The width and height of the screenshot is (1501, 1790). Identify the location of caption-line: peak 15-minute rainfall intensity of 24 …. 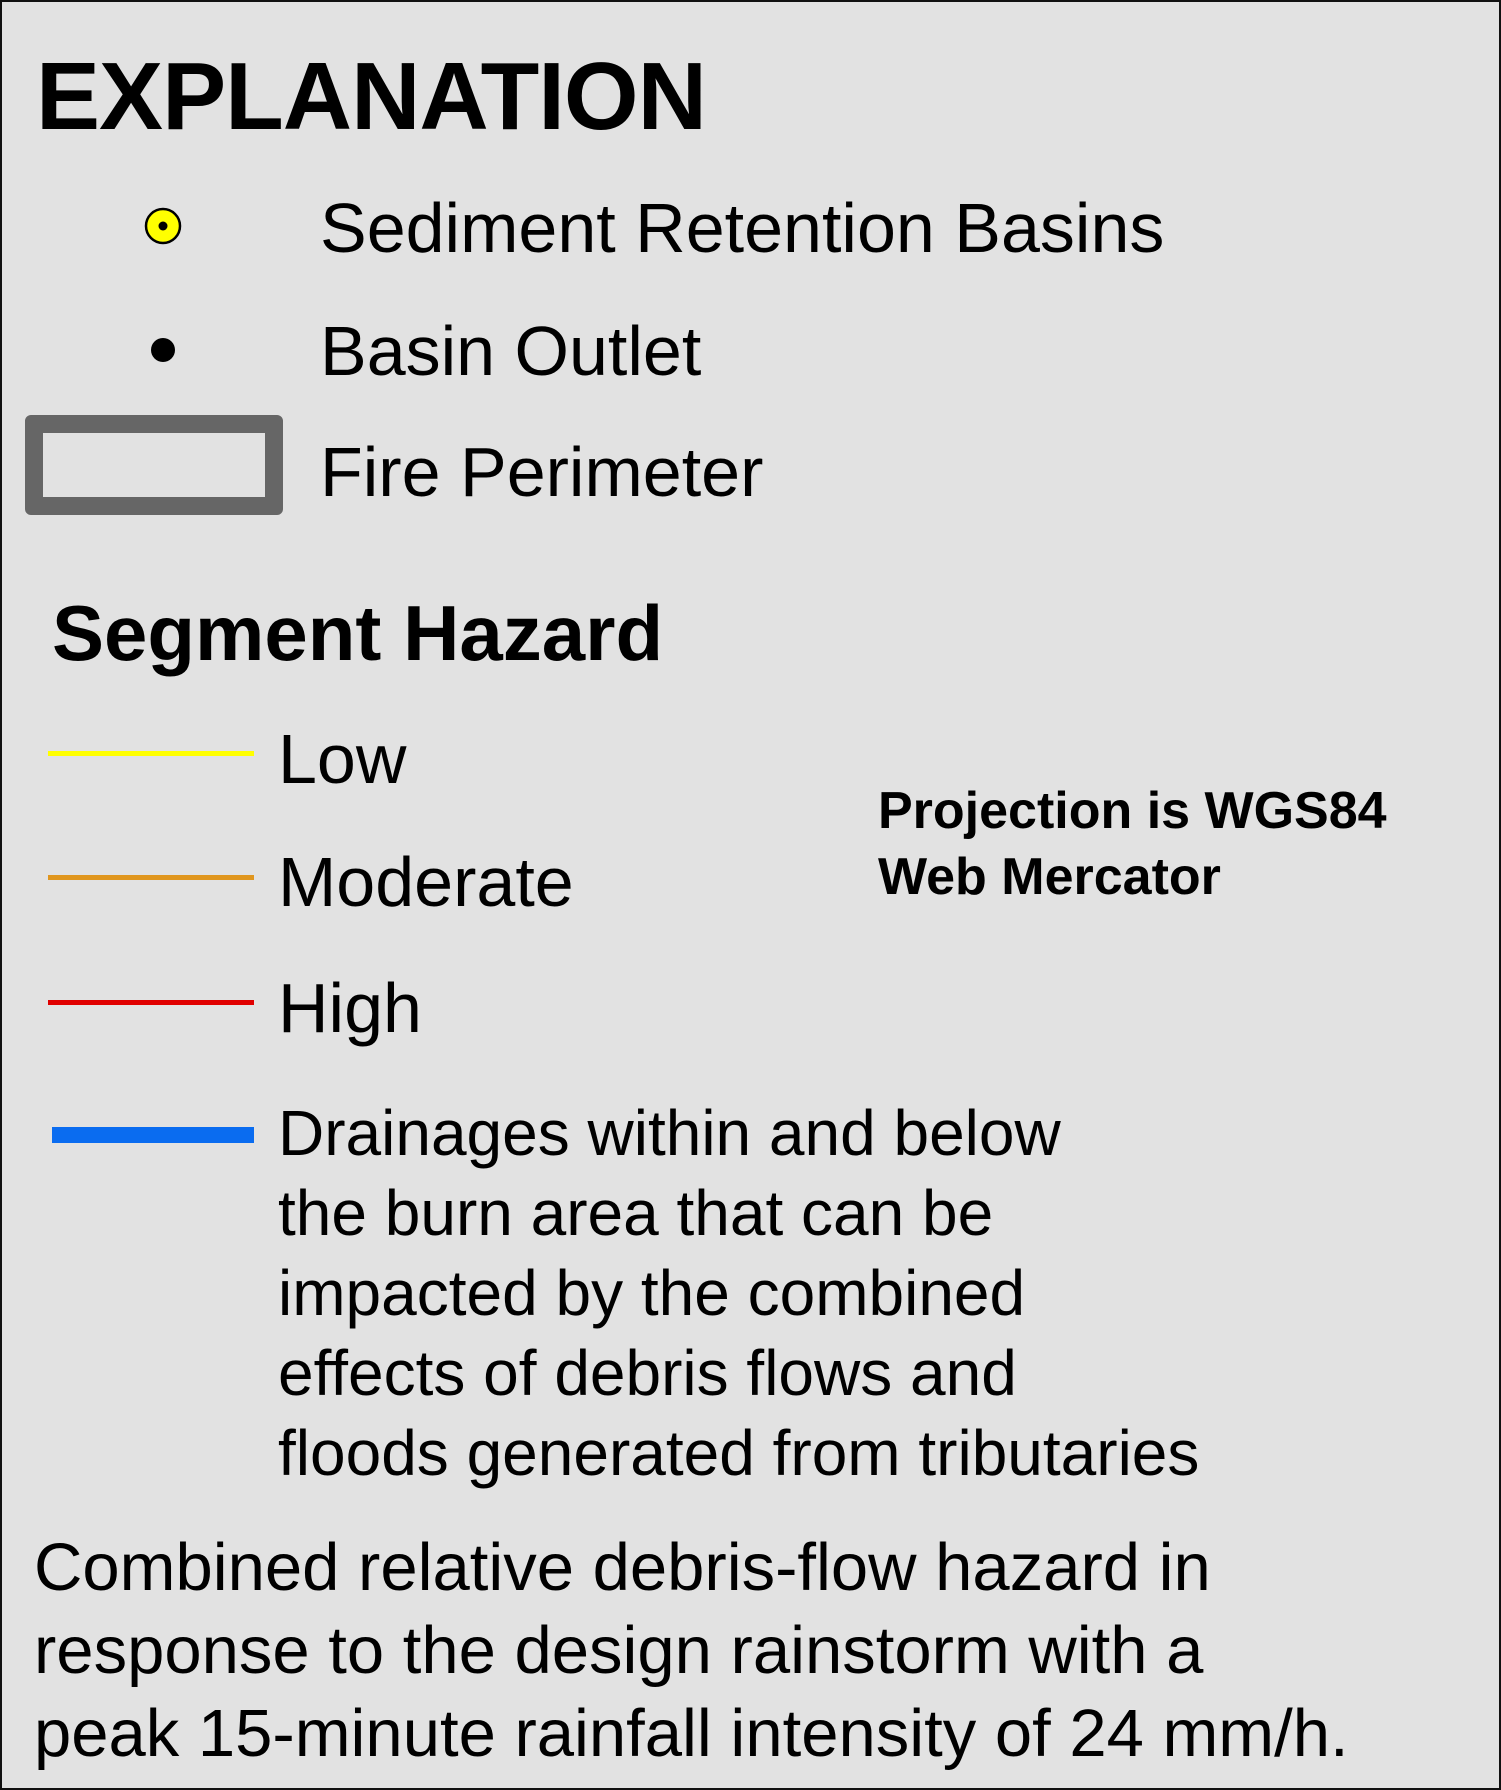
(691, 1733).